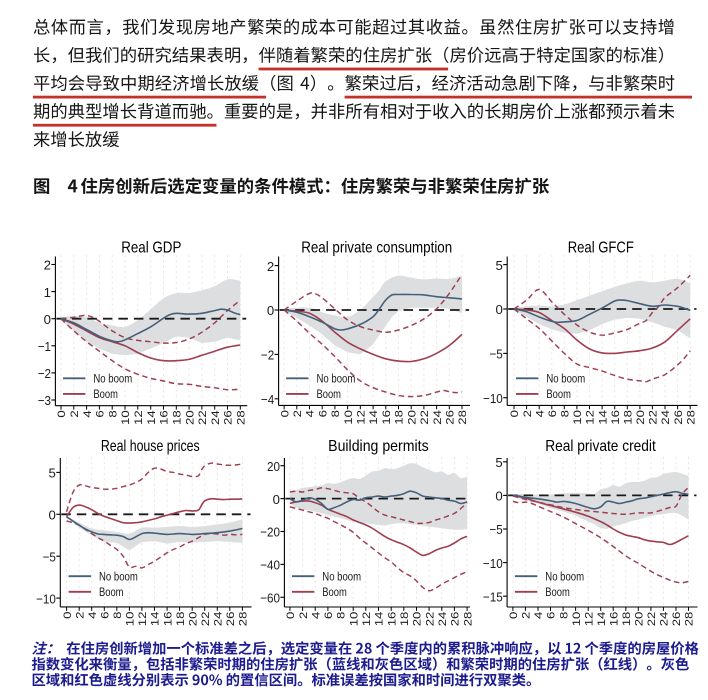 The image size is (708, 700). Describe the element at coordinates (151, 248) in the screenshot. I see `svg-text: Real GDP` at that location.